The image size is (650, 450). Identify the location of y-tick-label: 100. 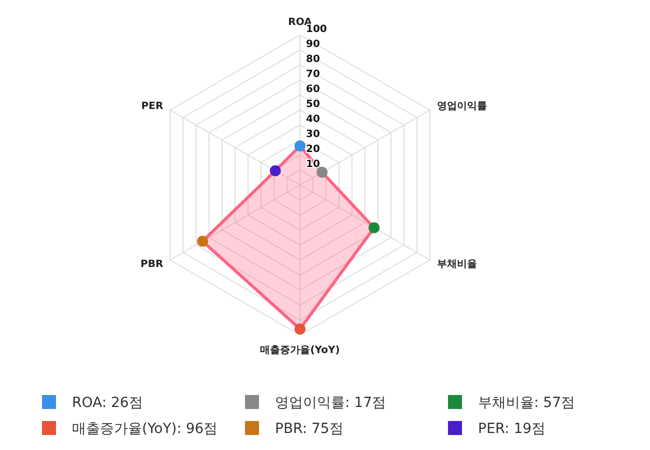
(316, 29).